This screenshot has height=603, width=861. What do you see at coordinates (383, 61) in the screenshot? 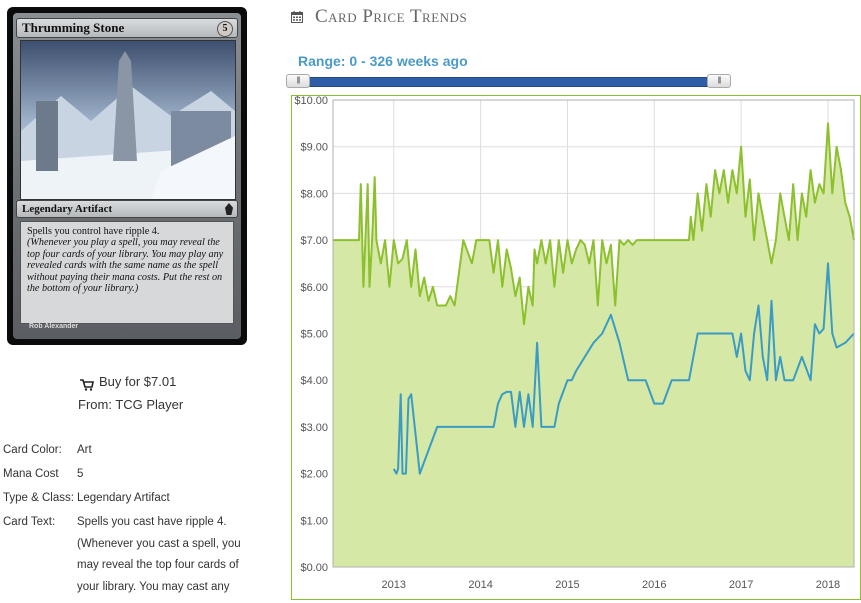
I see `range-label: Range: 0 - 326 weeks ago` at bounding box center [383, 61].